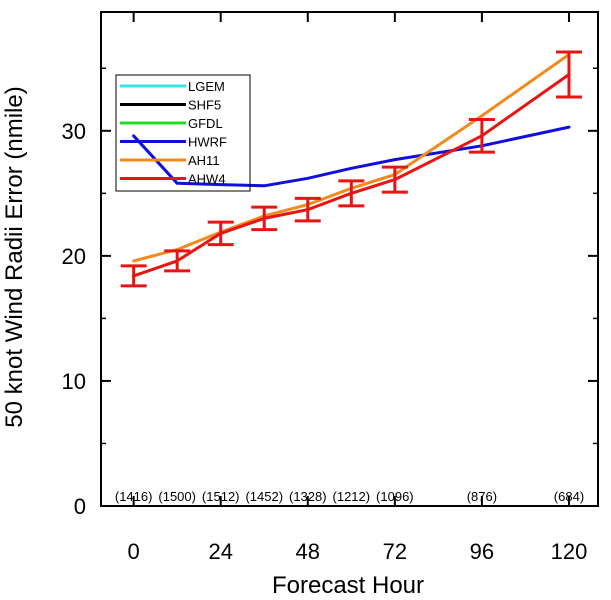 This screenshot has width=611, height=600. Describe the element at coordinates (207, 179) in the screenshot. I see `legend-label: AHW4` at that location.